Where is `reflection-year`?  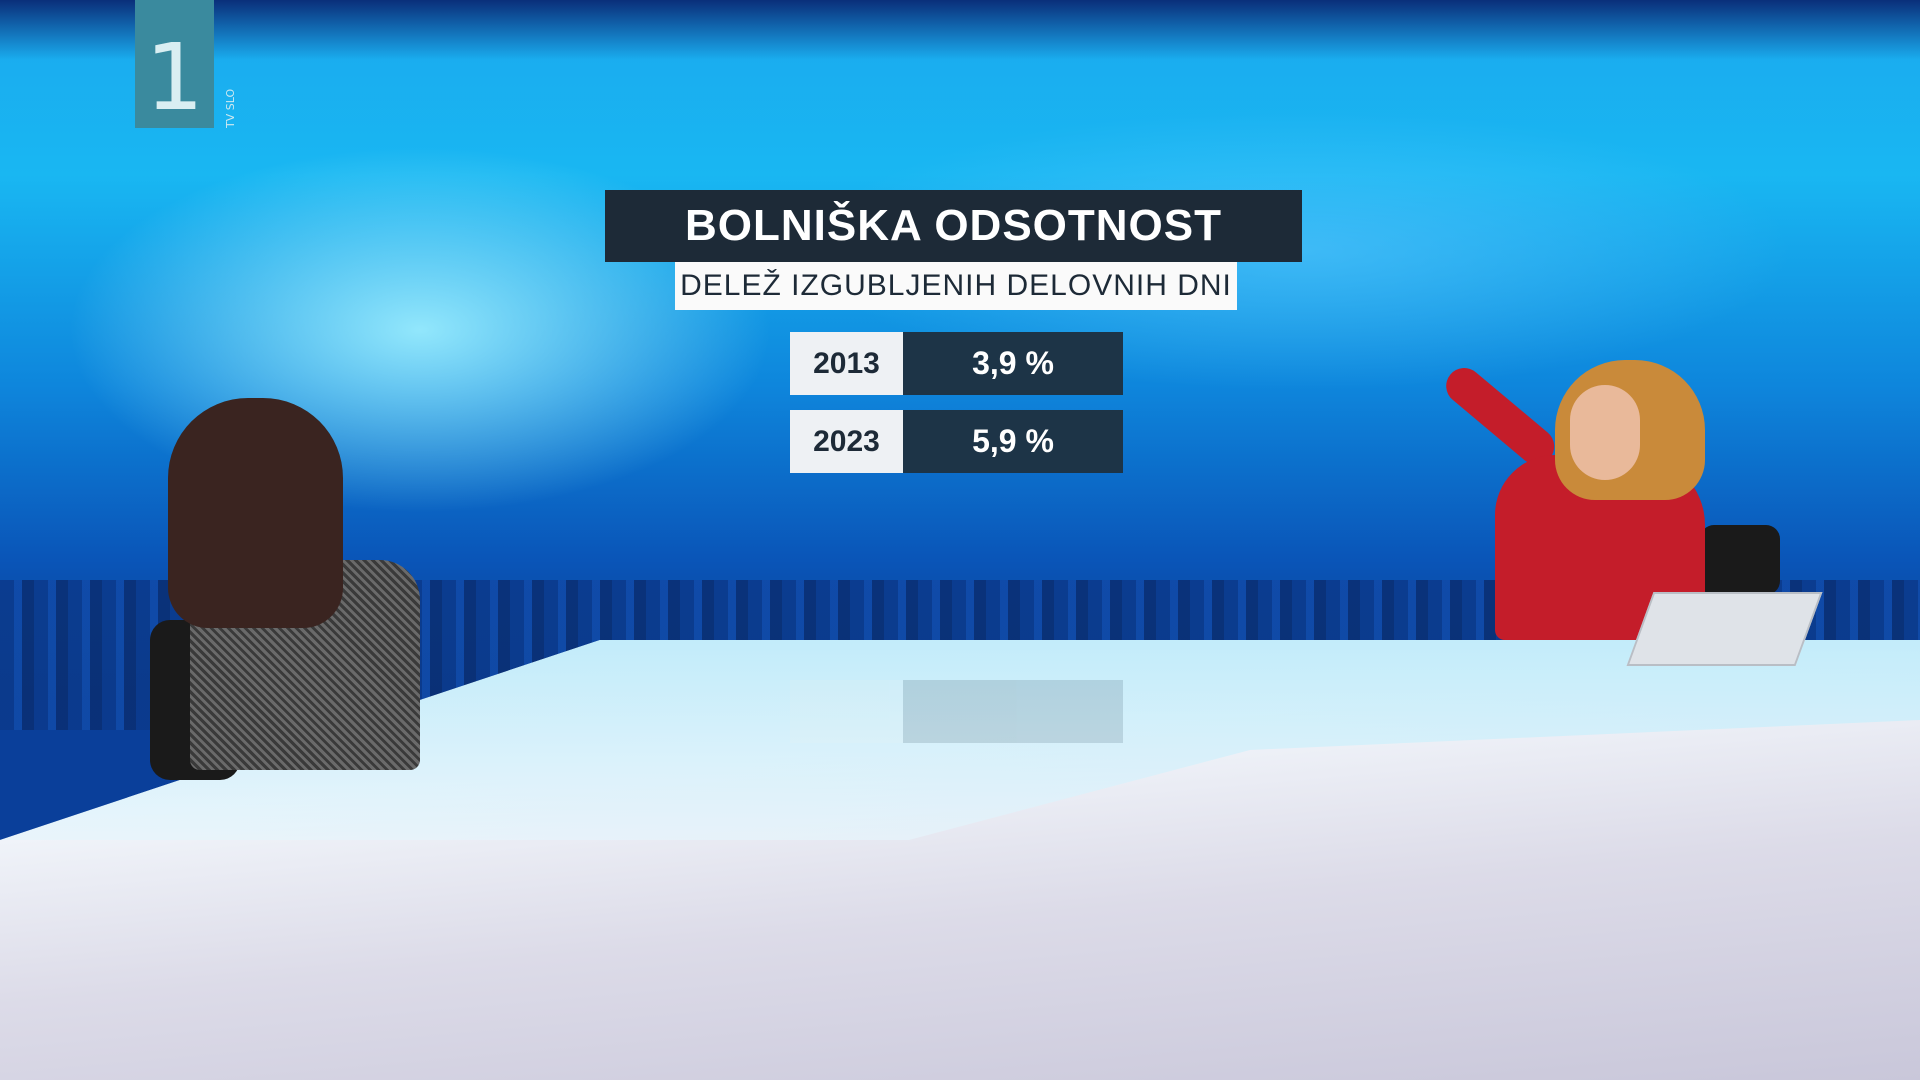 reflection-year is located at coordinates (846, 711).